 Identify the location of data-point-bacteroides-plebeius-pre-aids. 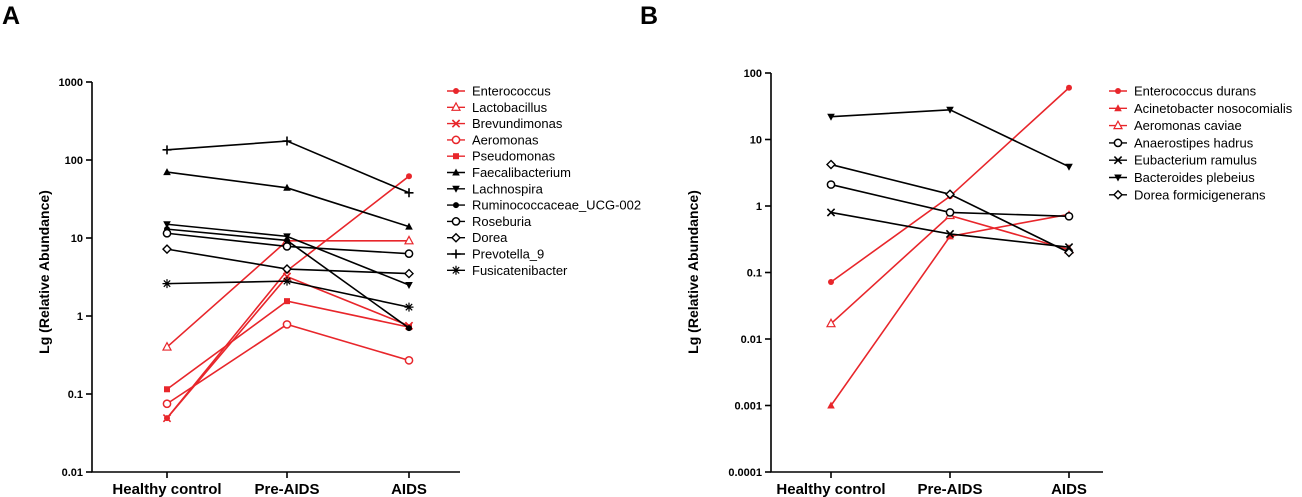
(950, 110).